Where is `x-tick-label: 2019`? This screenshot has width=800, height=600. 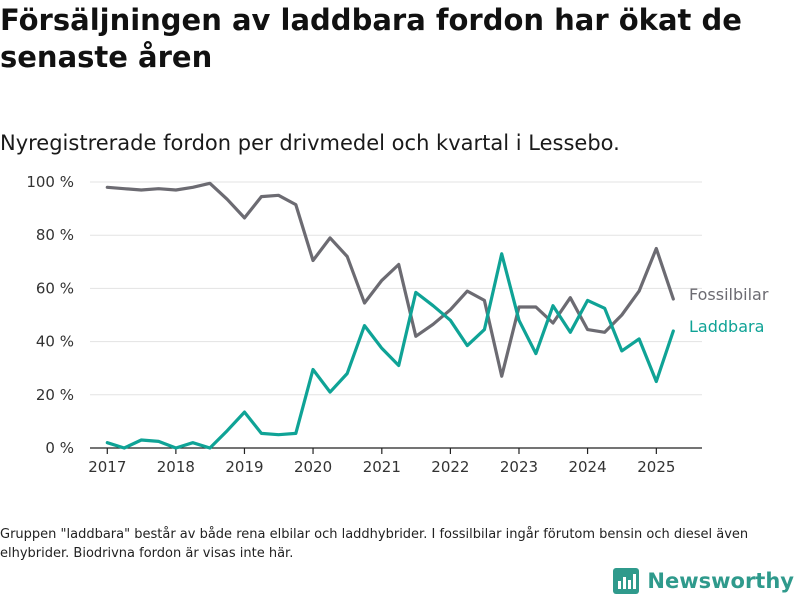
x-tick-label: 2019 is located at coordinates (244, 467).